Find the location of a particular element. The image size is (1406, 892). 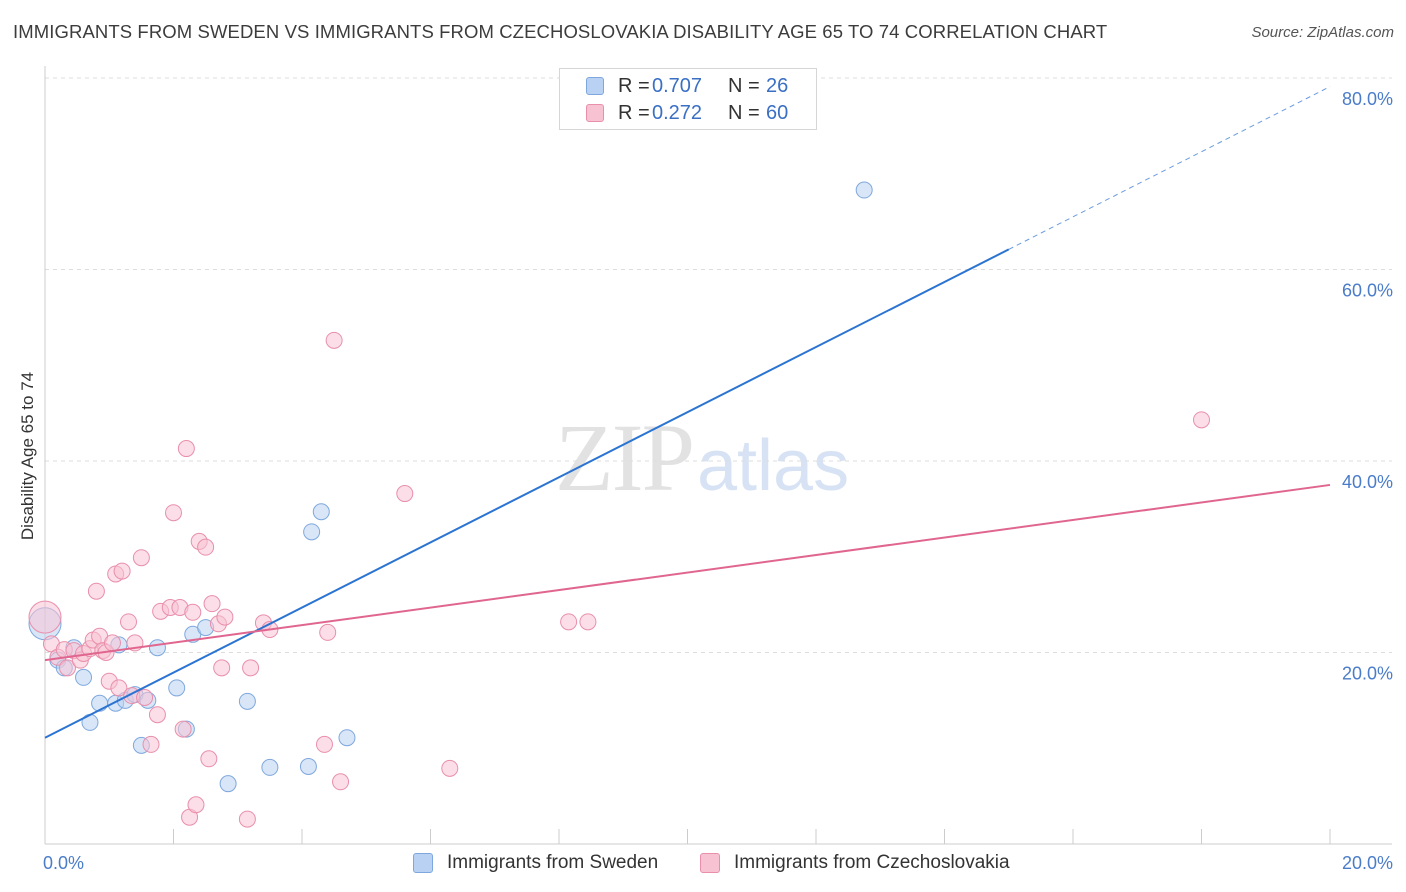

bottom-legend-label-sweden: Immigrants from Sweden is located at coordinates (553, 862).